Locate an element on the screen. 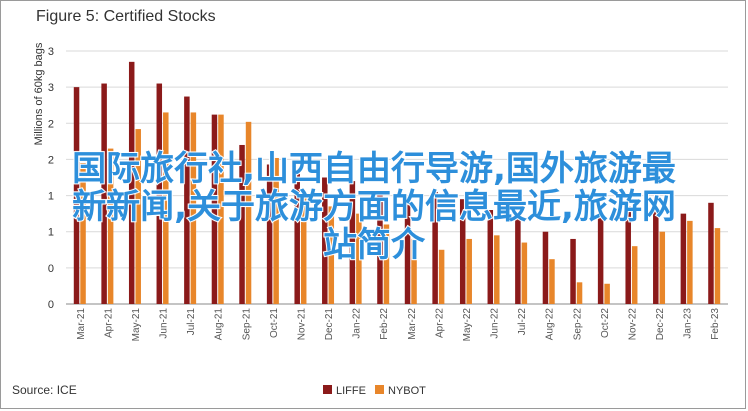 The width and height of the screenshot is (748, 411). x-tick-label: Jul-22 is located at coordinates (522, 322).